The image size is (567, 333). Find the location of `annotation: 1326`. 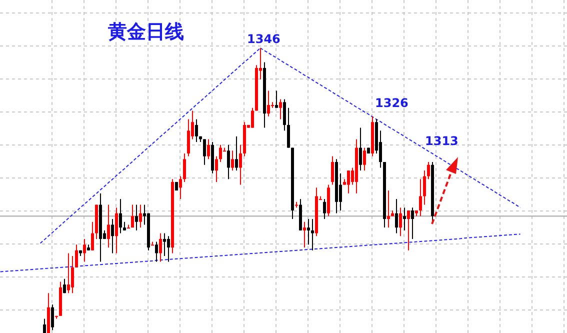

annotation: 1326 is located at coordinates (391, 103).